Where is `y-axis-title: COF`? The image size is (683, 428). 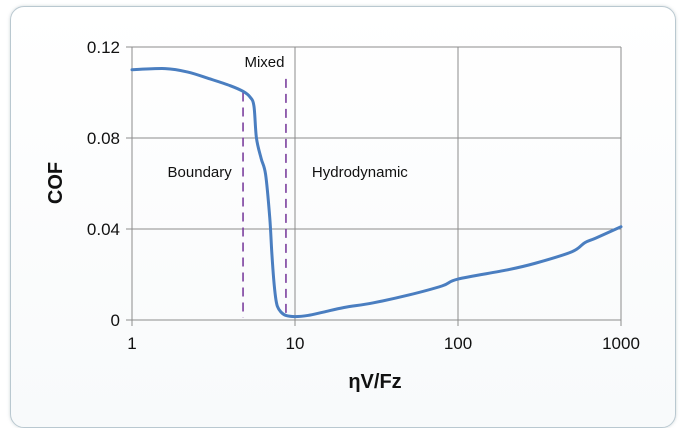 y-axis-title: COF is located at coordinates (56, 183).